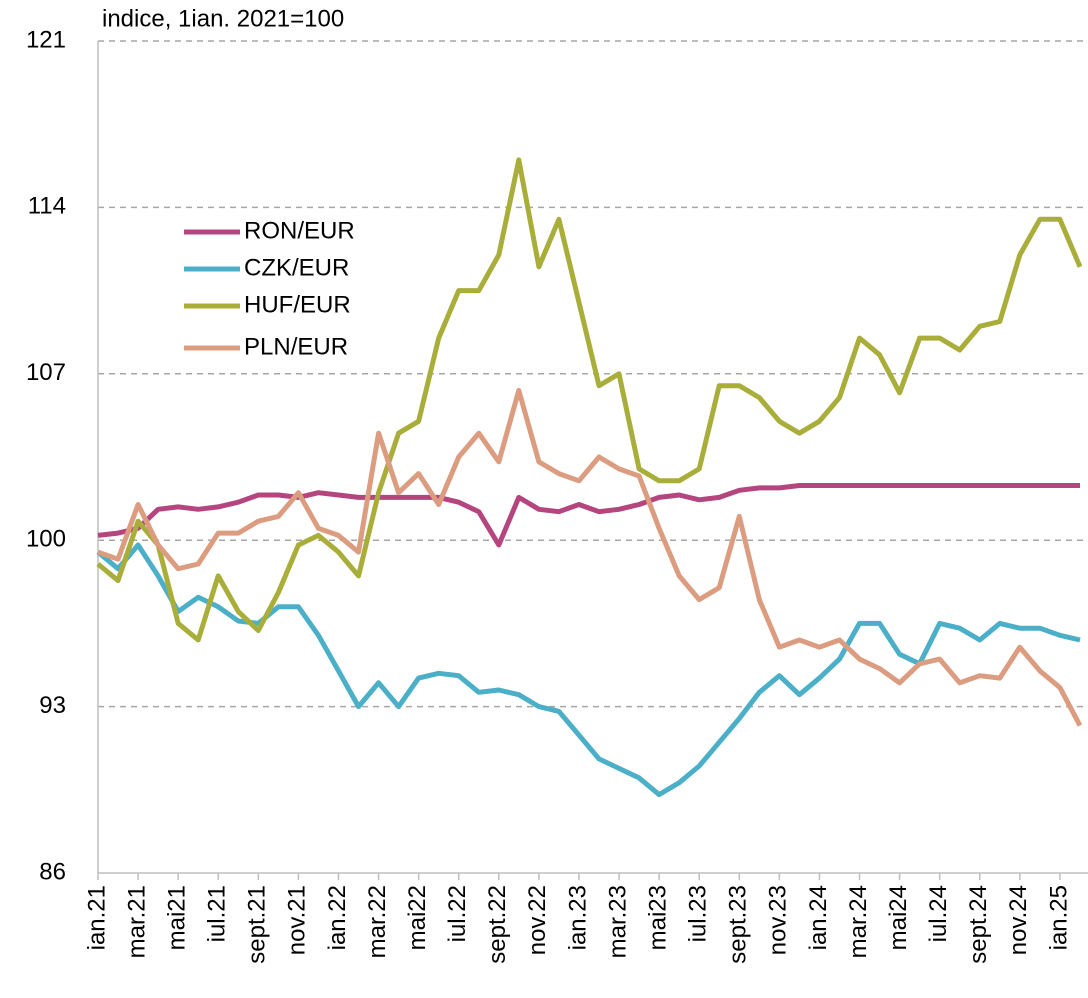 This screenshot has width=1088, height=998. What do you see at coordinates (177, 917) in the screenshot?
I see `x-tick-label: mai21` at bounding box center [177, 917].